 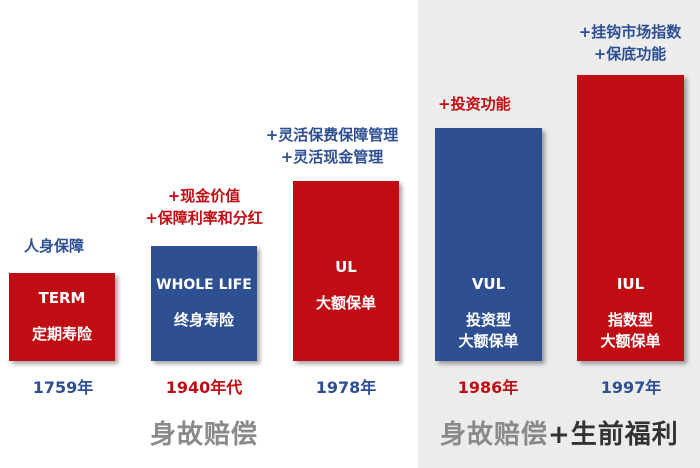 What do you see at coordinates (488, 387) in the screenshot?
I see `year-vul: 1986年` at bounding box center [488, 387].